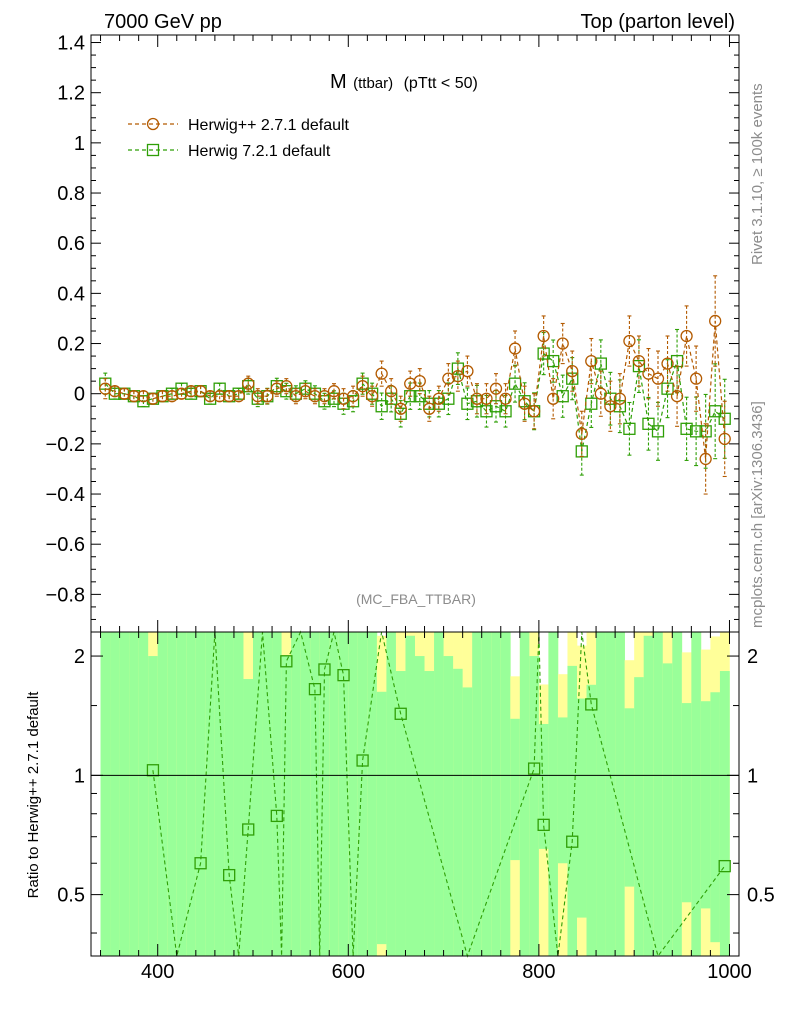 The image size is (786, 1024). What do you see at coordinates (163, 22) in the screenshot?
I see `header-left: 7000 GeV pp` at bounding box center [163, 22].